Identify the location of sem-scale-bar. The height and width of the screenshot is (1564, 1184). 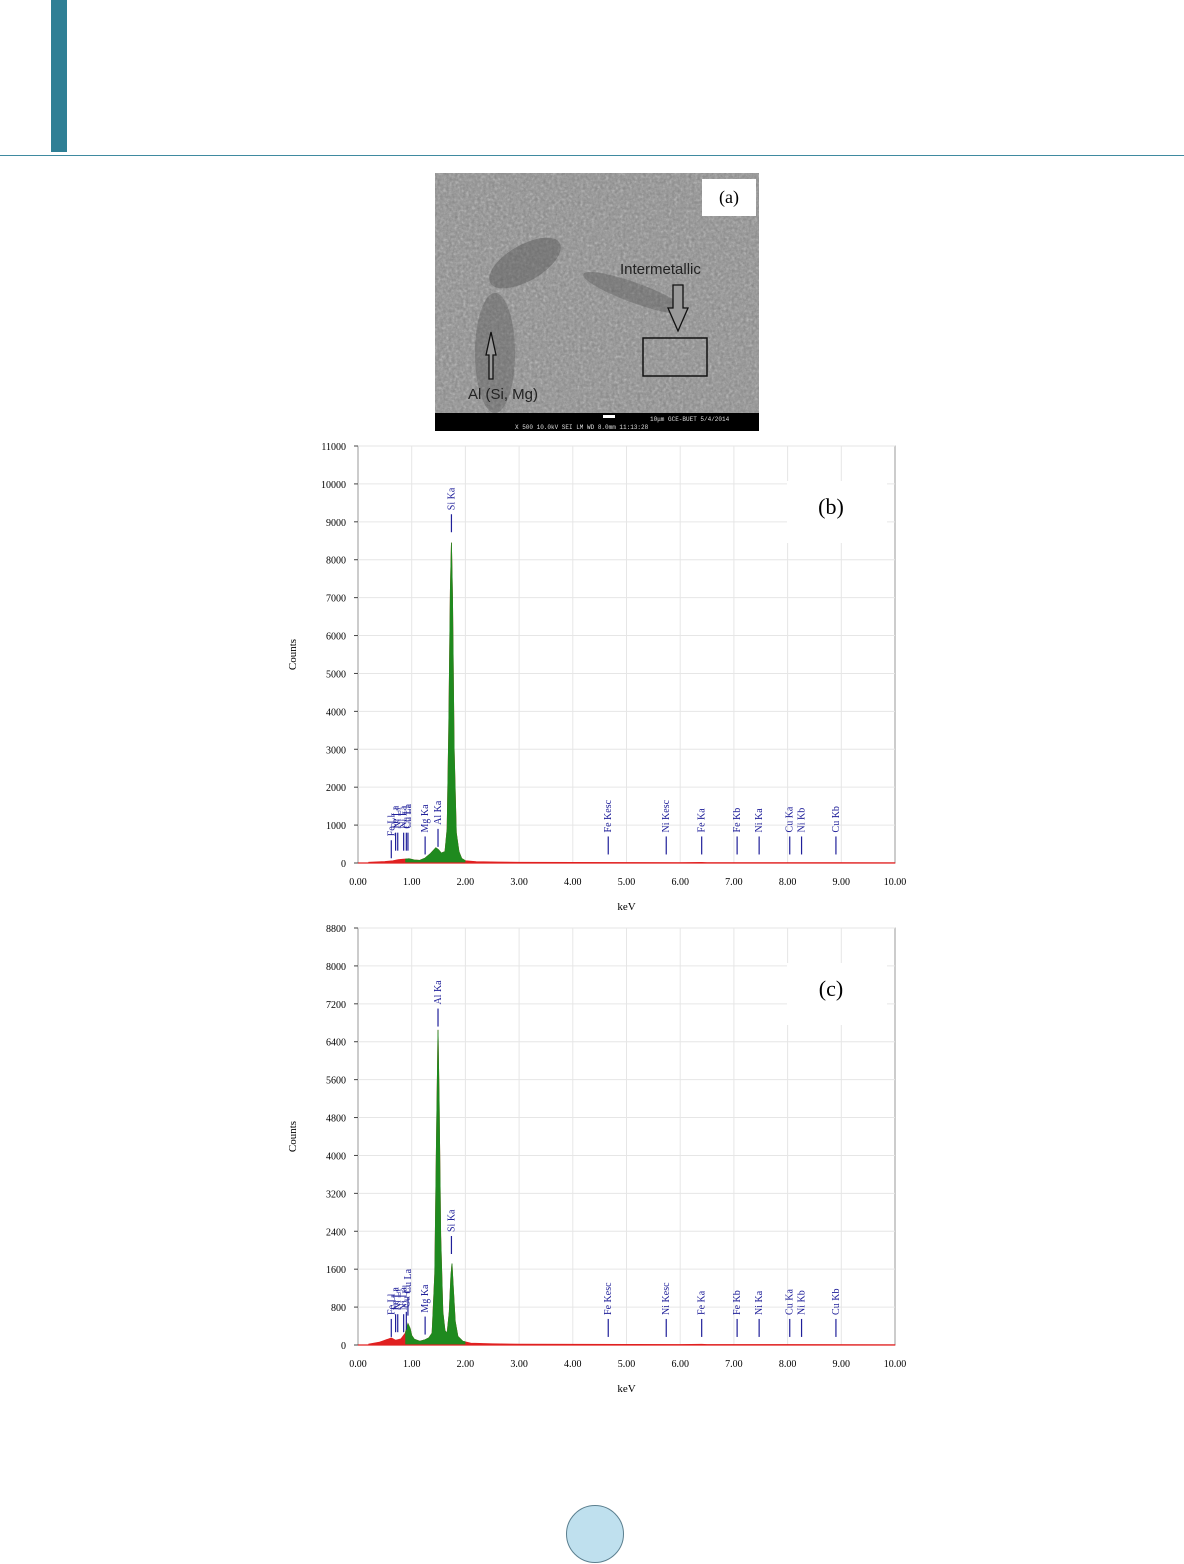
(609, 416).